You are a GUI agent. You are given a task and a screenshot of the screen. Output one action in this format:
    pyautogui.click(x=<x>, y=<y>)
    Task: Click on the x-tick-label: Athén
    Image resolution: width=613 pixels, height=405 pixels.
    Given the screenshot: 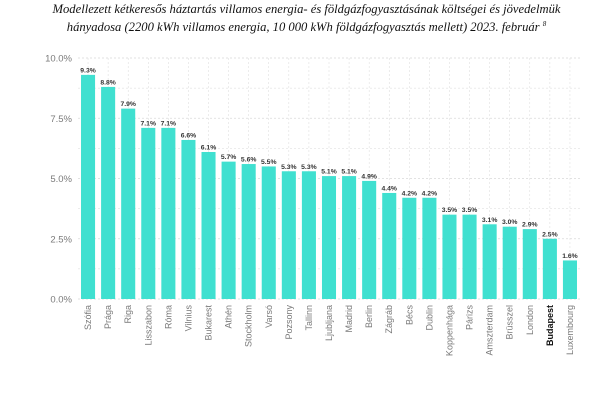 What is the action you would take?
    pyautogui.click(x=229, y=317)
    